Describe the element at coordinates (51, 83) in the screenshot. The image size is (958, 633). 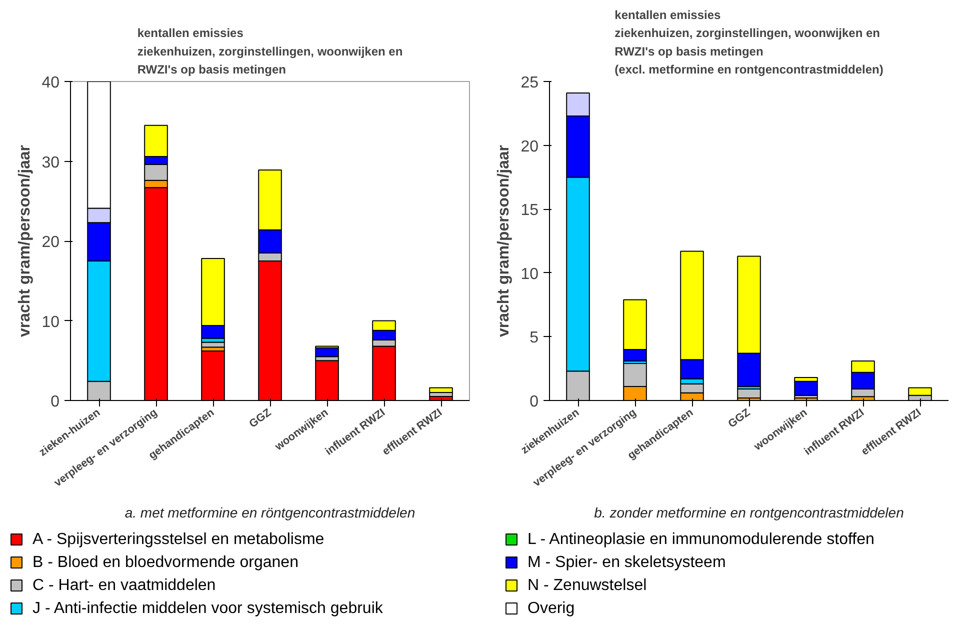
I see `y-tick-label: 40` at that location.